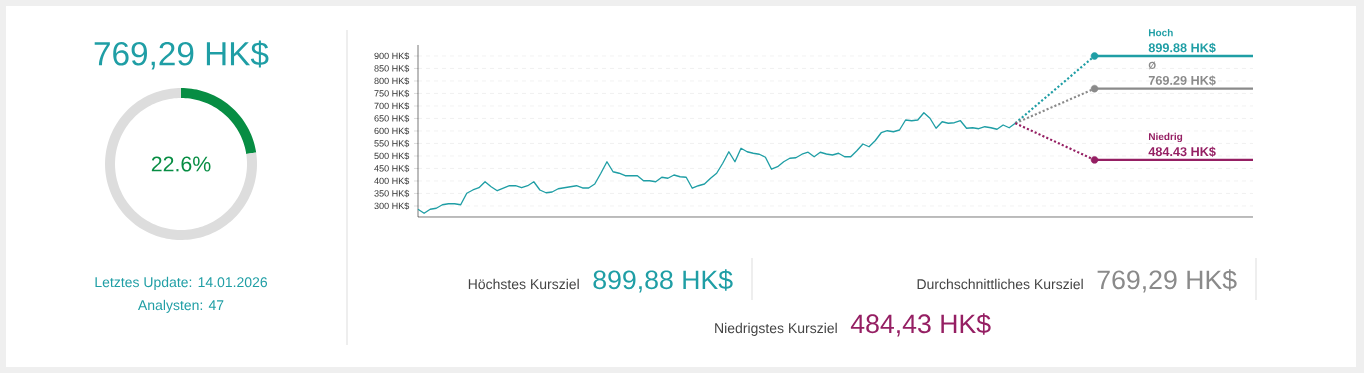  I want to click on series-label: Ø, so click(1152, 65).